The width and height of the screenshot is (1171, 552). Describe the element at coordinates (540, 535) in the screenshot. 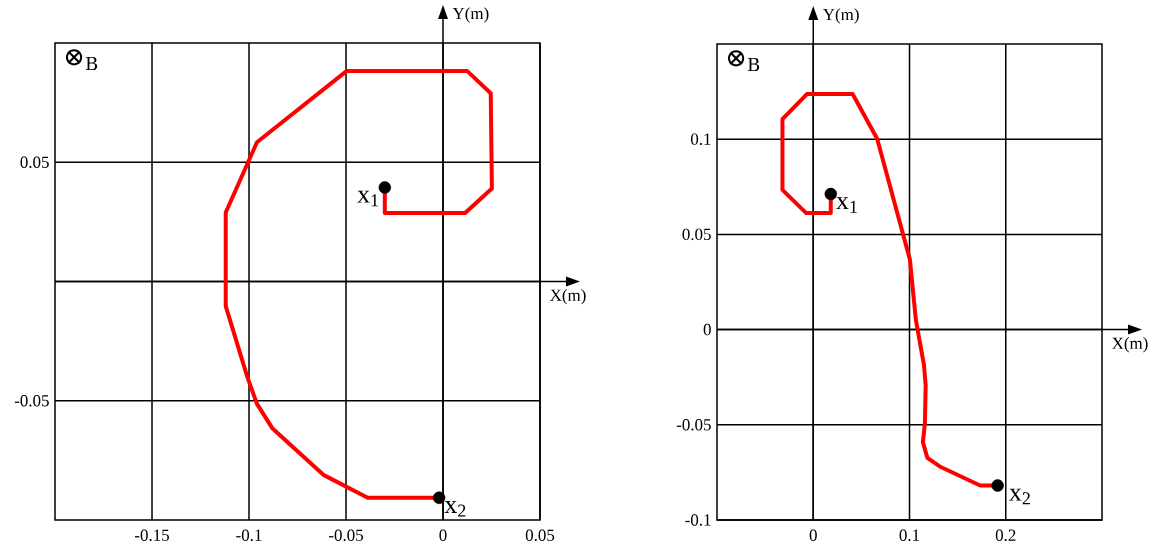

I see `x-tick-label: 0.05` at that location.